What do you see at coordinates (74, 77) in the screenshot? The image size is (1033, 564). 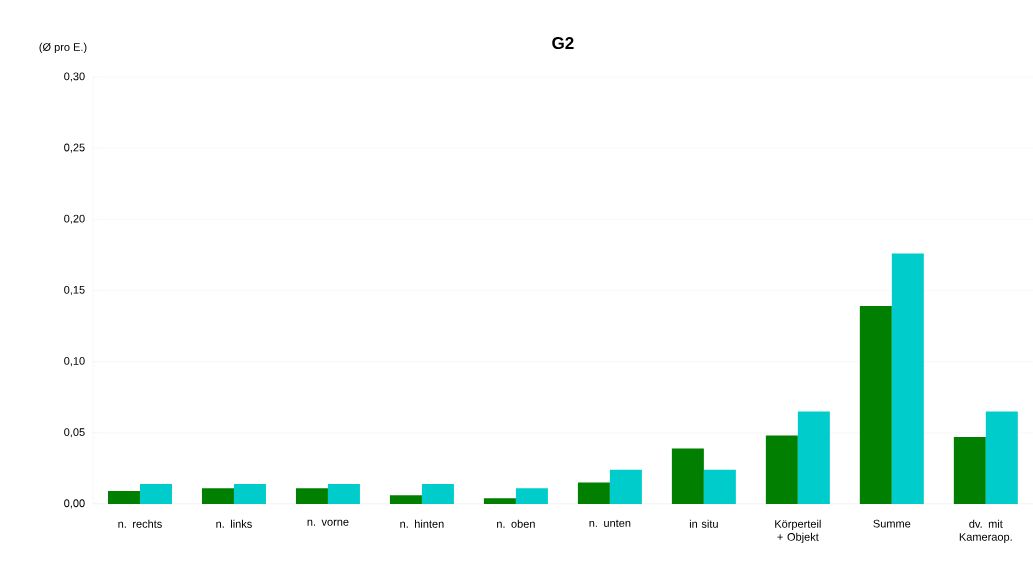 I see `y-tick-label: 0,30` at bounding box center [74, 77].